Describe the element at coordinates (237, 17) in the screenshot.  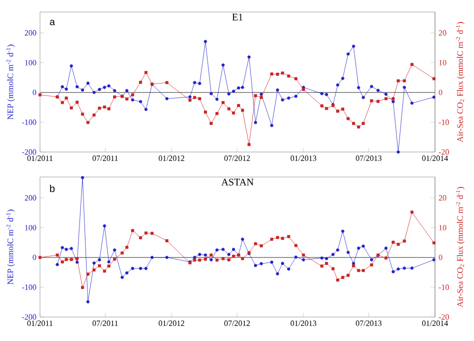
I see `chart-title: E1` at that location.